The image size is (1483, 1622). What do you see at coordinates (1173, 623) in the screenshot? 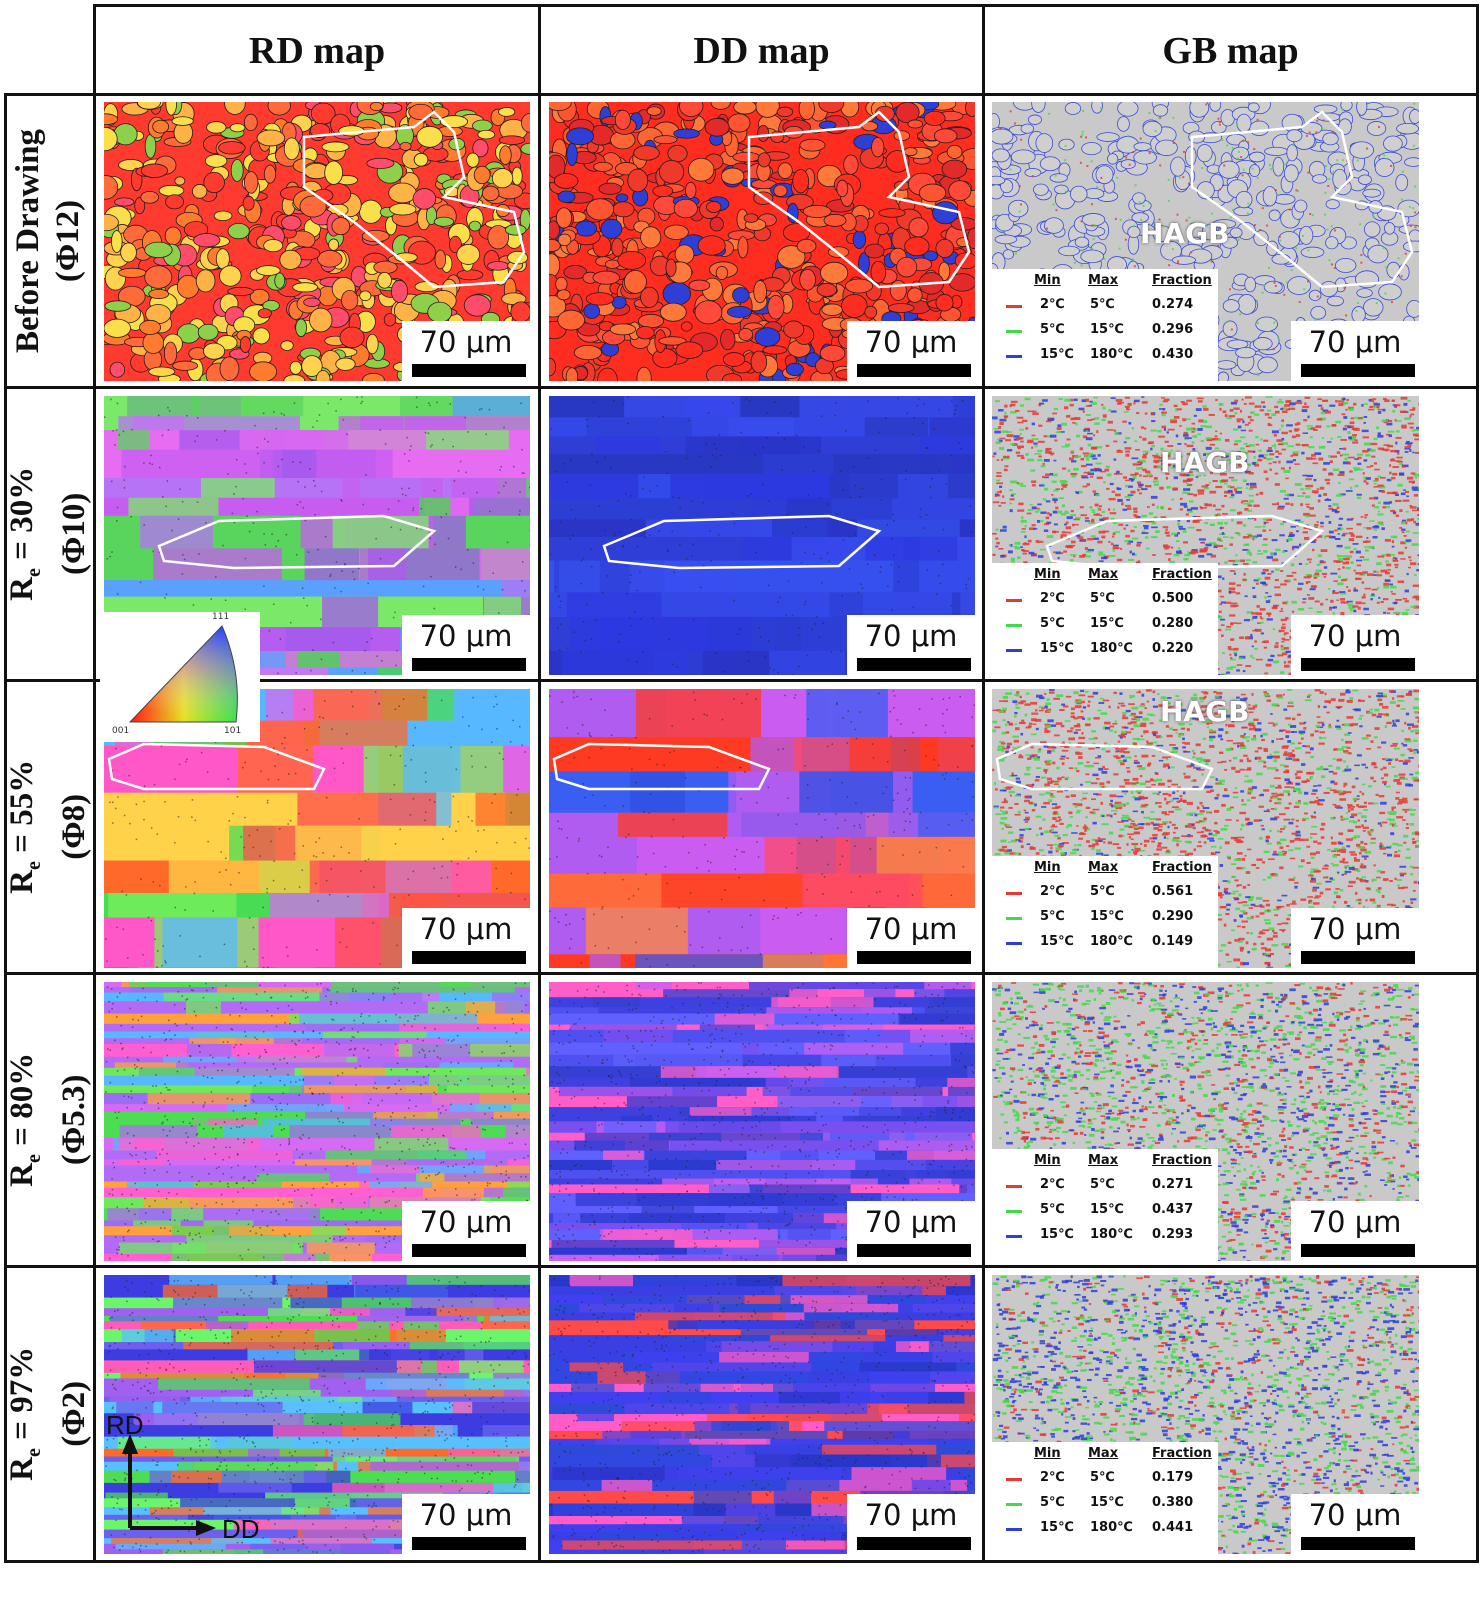
I see `legend-fraction: 0.280` at bounding box center [1173, 623].